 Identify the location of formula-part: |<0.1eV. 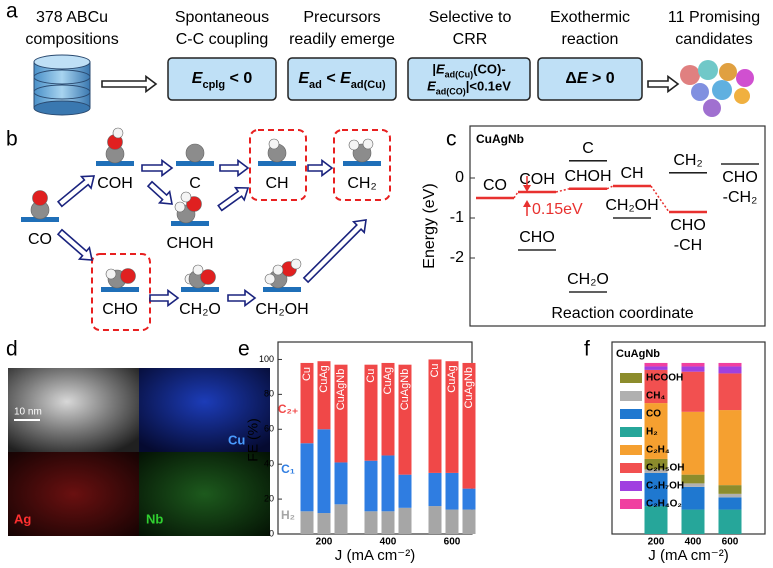
(489, 86).